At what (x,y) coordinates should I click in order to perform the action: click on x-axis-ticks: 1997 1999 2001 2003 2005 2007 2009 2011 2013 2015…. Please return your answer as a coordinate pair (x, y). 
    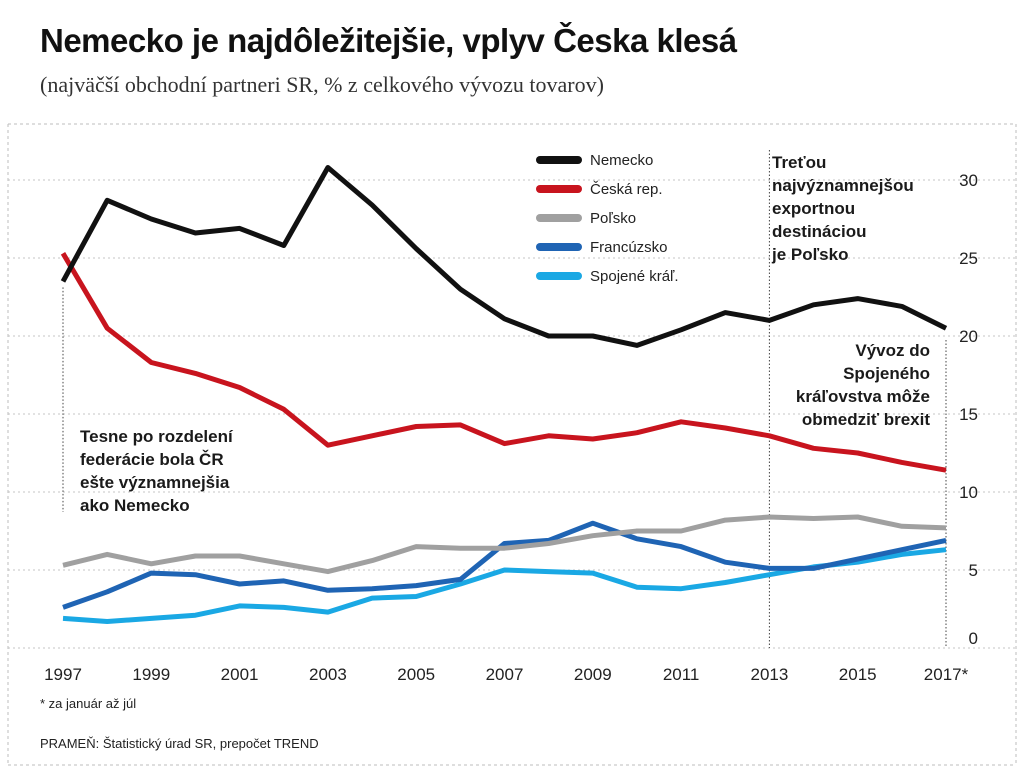
    Looking at the image, I should click on (506, 674).